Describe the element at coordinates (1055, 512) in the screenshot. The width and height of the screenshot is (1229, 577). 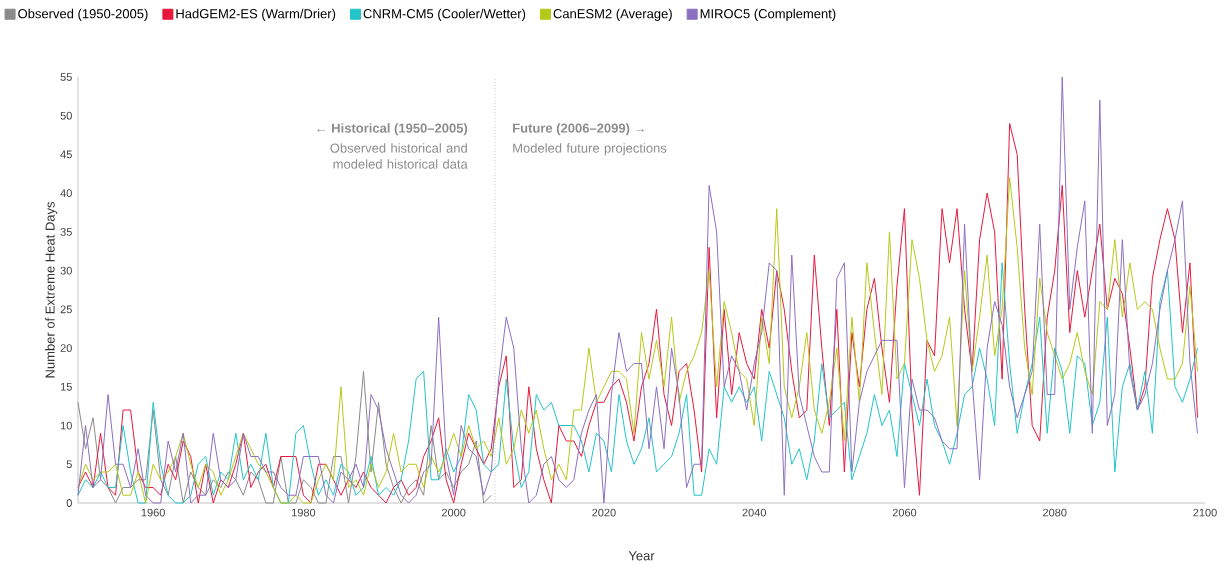
I see `x-tick-label: 2080` at that location.